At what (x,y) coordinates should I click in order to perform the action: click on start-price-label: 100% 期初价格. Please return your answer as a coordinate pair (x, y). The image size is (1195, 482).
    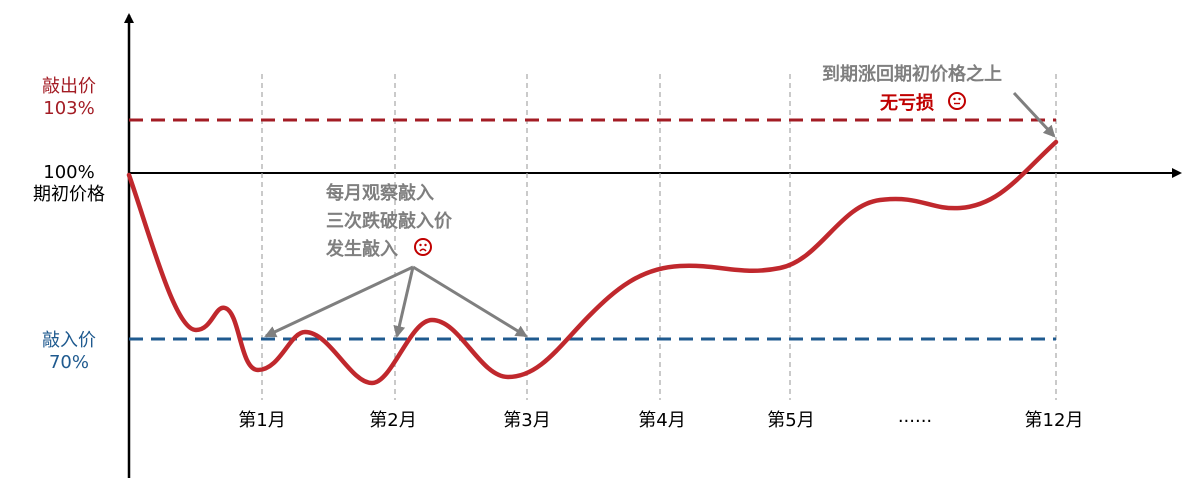
    Looking at the image, I should click on (69, 183).